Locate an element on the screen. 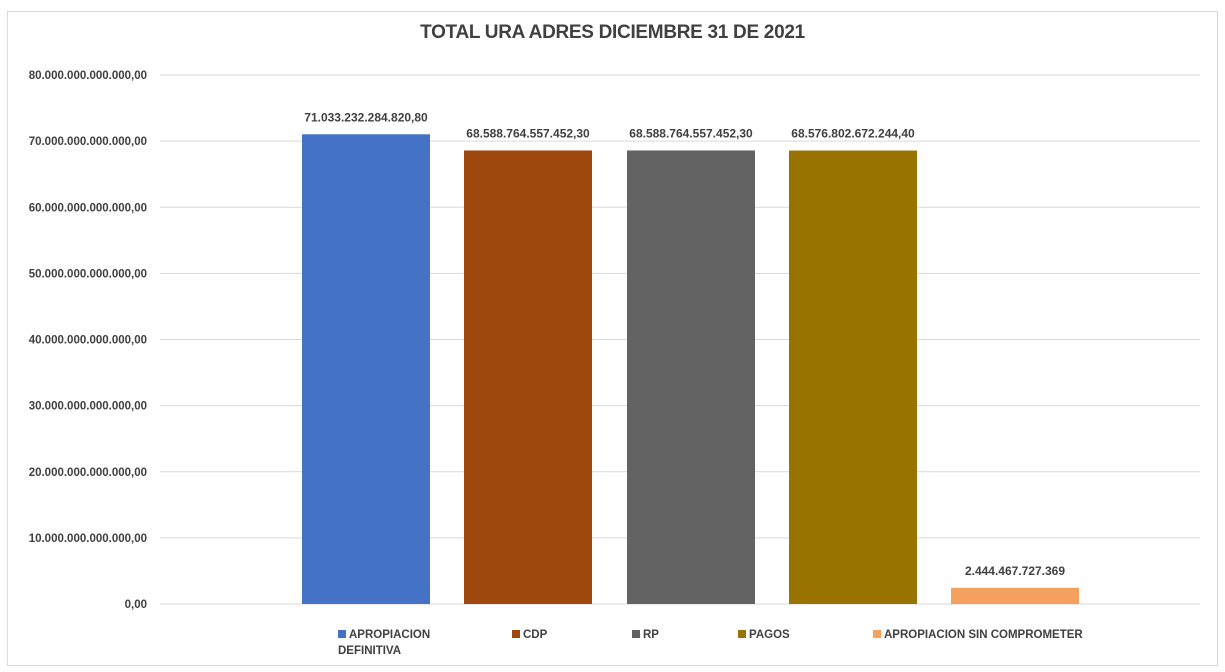 The height and width of the screenshot is (672, 1225). legend-item: APROPIACION DEFINITIVA is located at coordinates (398, 643).